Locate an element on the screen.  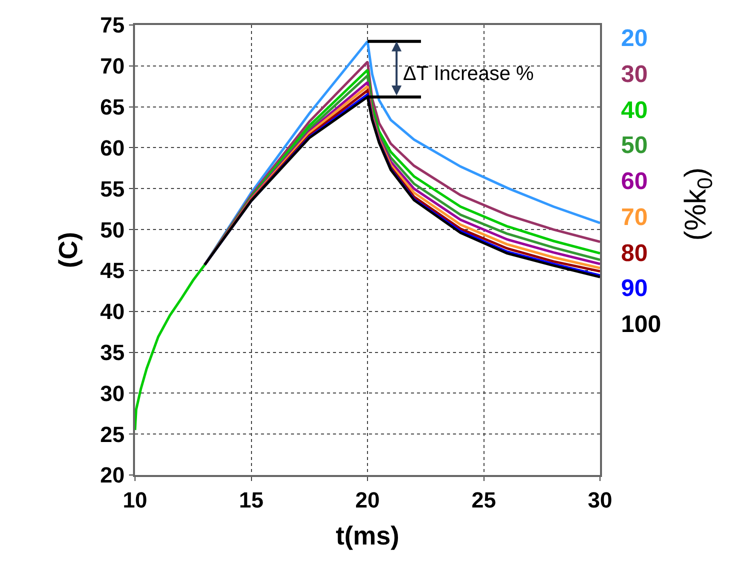
x-axis-title: t(ms) is located at coordinates (368, 535).